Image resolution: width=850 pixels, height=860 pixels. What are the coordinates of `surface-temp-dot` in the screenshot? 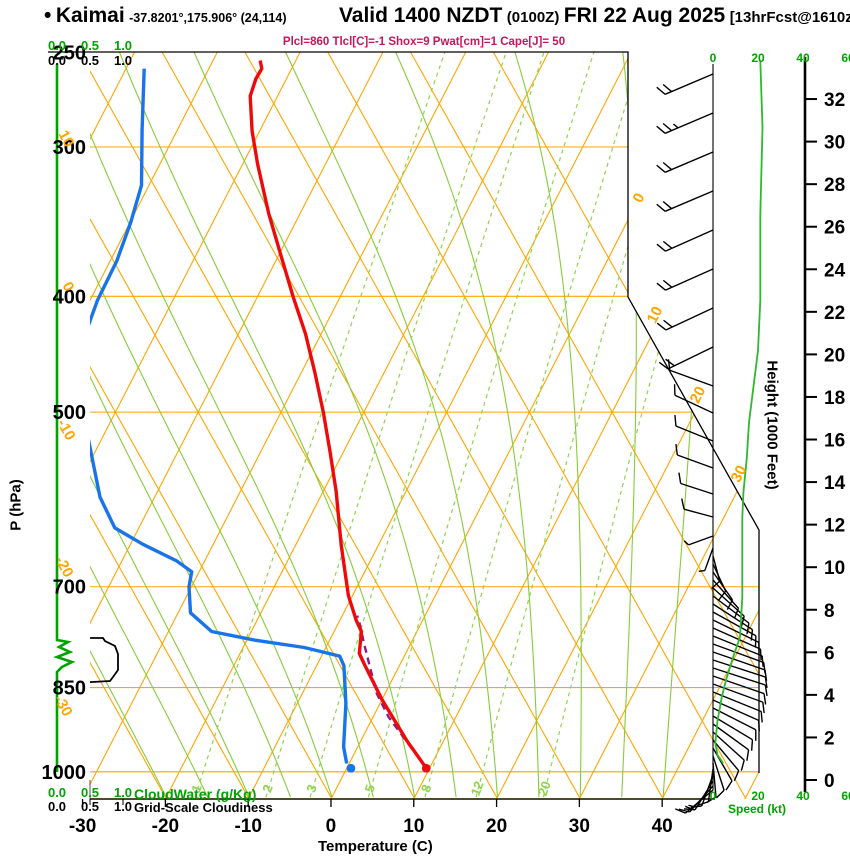 It's located at (426, 768).